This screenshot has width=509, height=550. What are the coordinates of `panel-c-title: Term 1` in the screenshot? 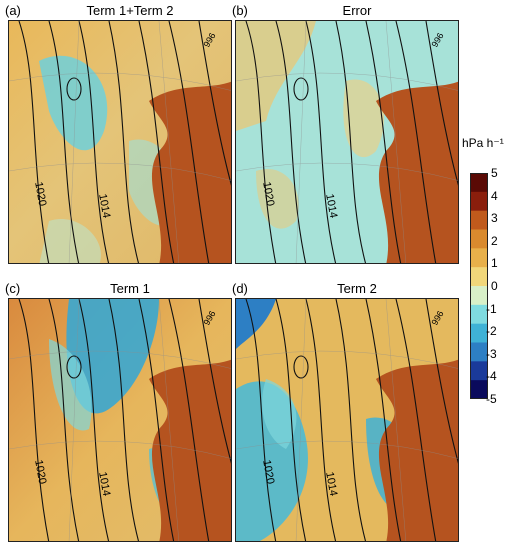 It's located at (130, 288).